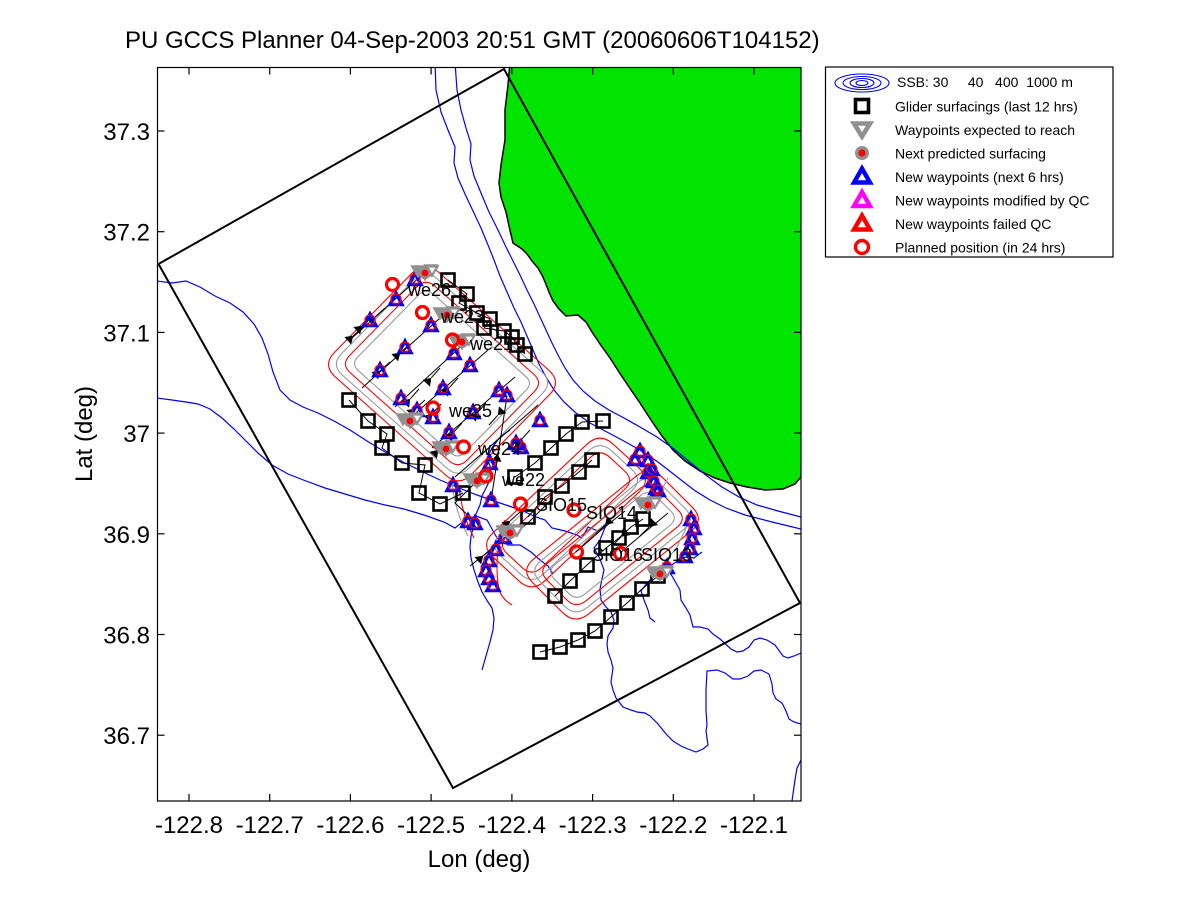 The width and height of the screenshot is (1200, 905). What do you see at coordinates (617, 555) in the screenshot?
I see `svg-text: SIO16` at bounding box center [617, 555].